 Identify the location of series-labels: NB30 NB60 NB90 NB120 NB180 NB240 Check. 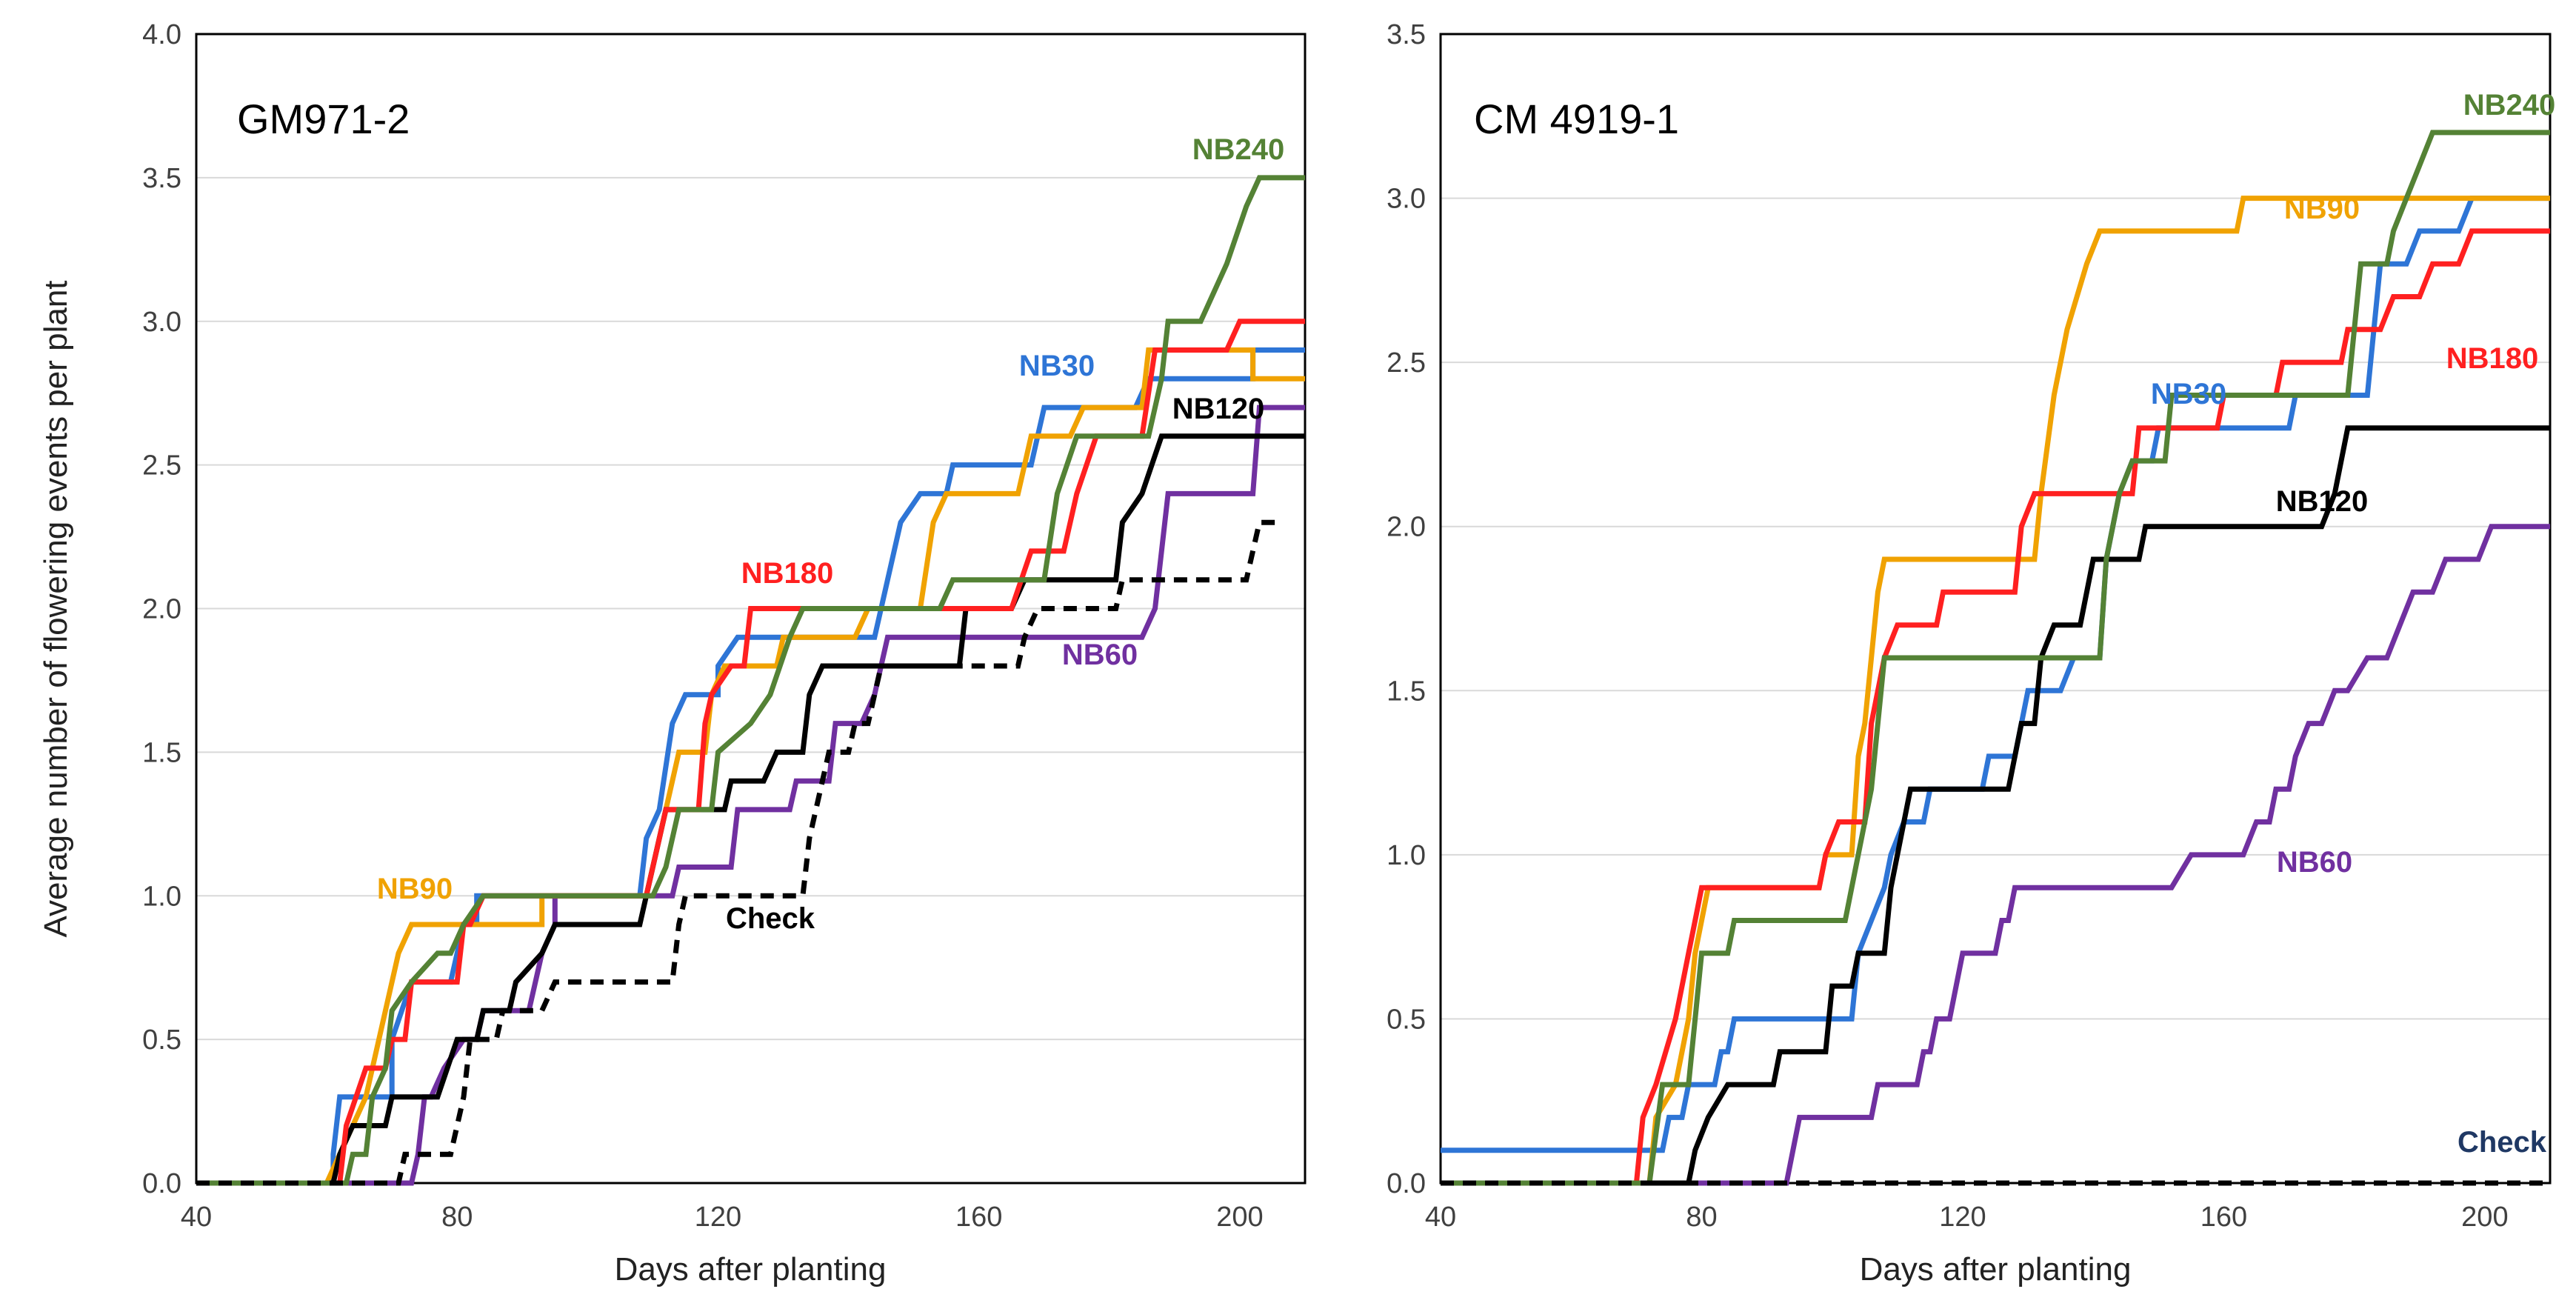
(2353, 624).